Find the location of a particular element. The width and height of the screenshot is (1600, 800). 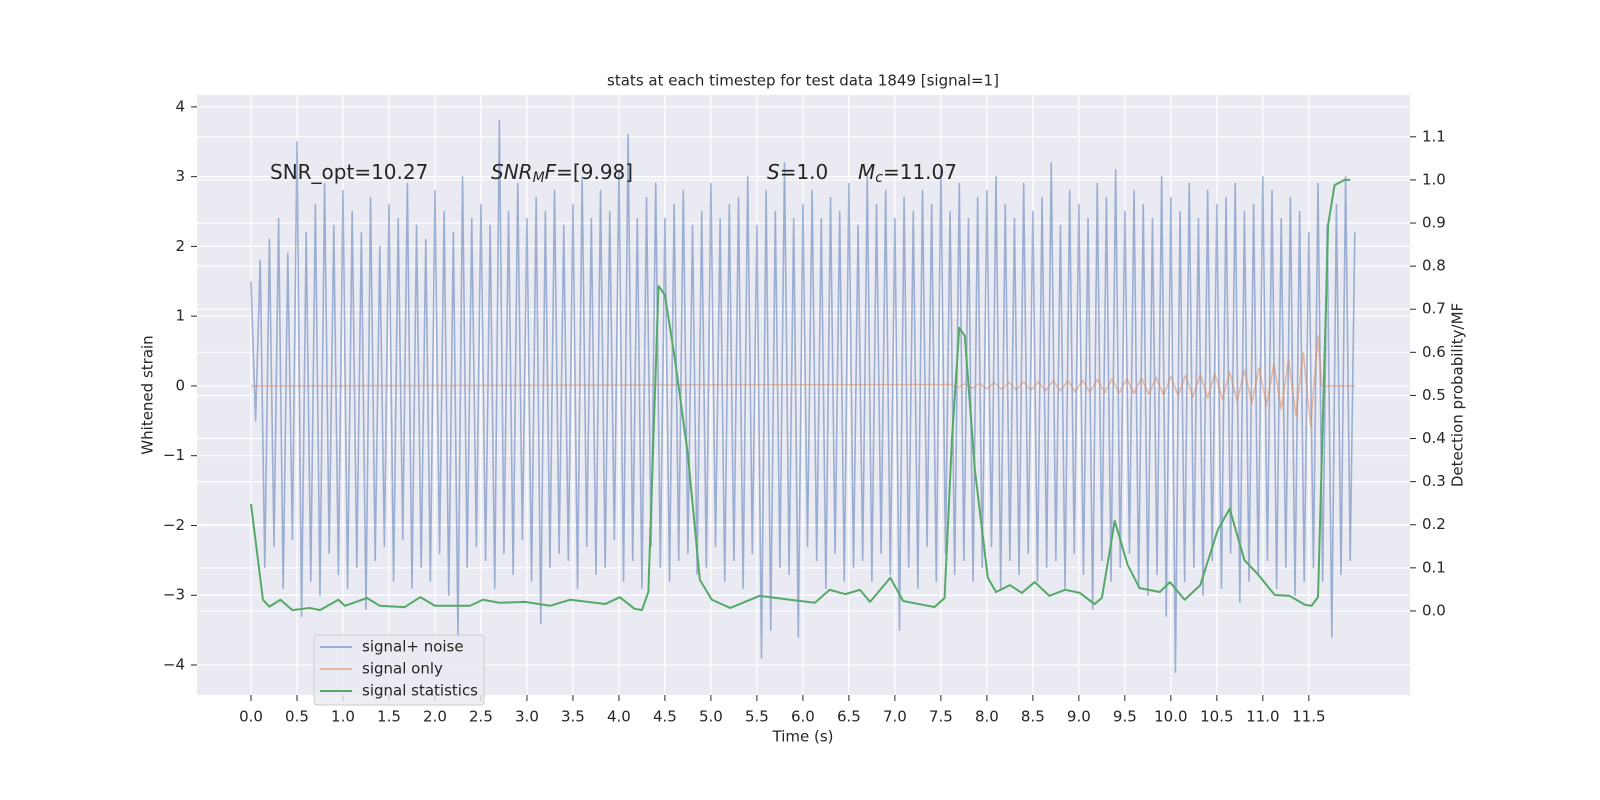

x-tick-label: 11.5 is located at coordinates (1308, 717).